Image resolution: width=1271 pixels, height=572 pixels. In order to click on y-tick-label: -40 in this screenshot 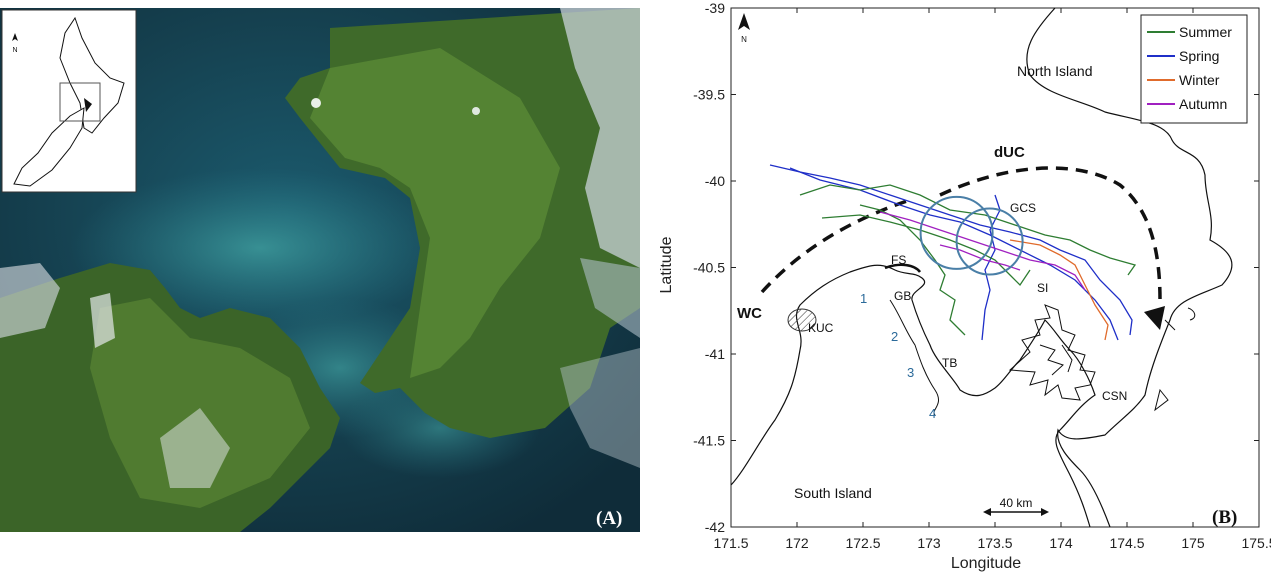, I will do `click(715, 181)`.